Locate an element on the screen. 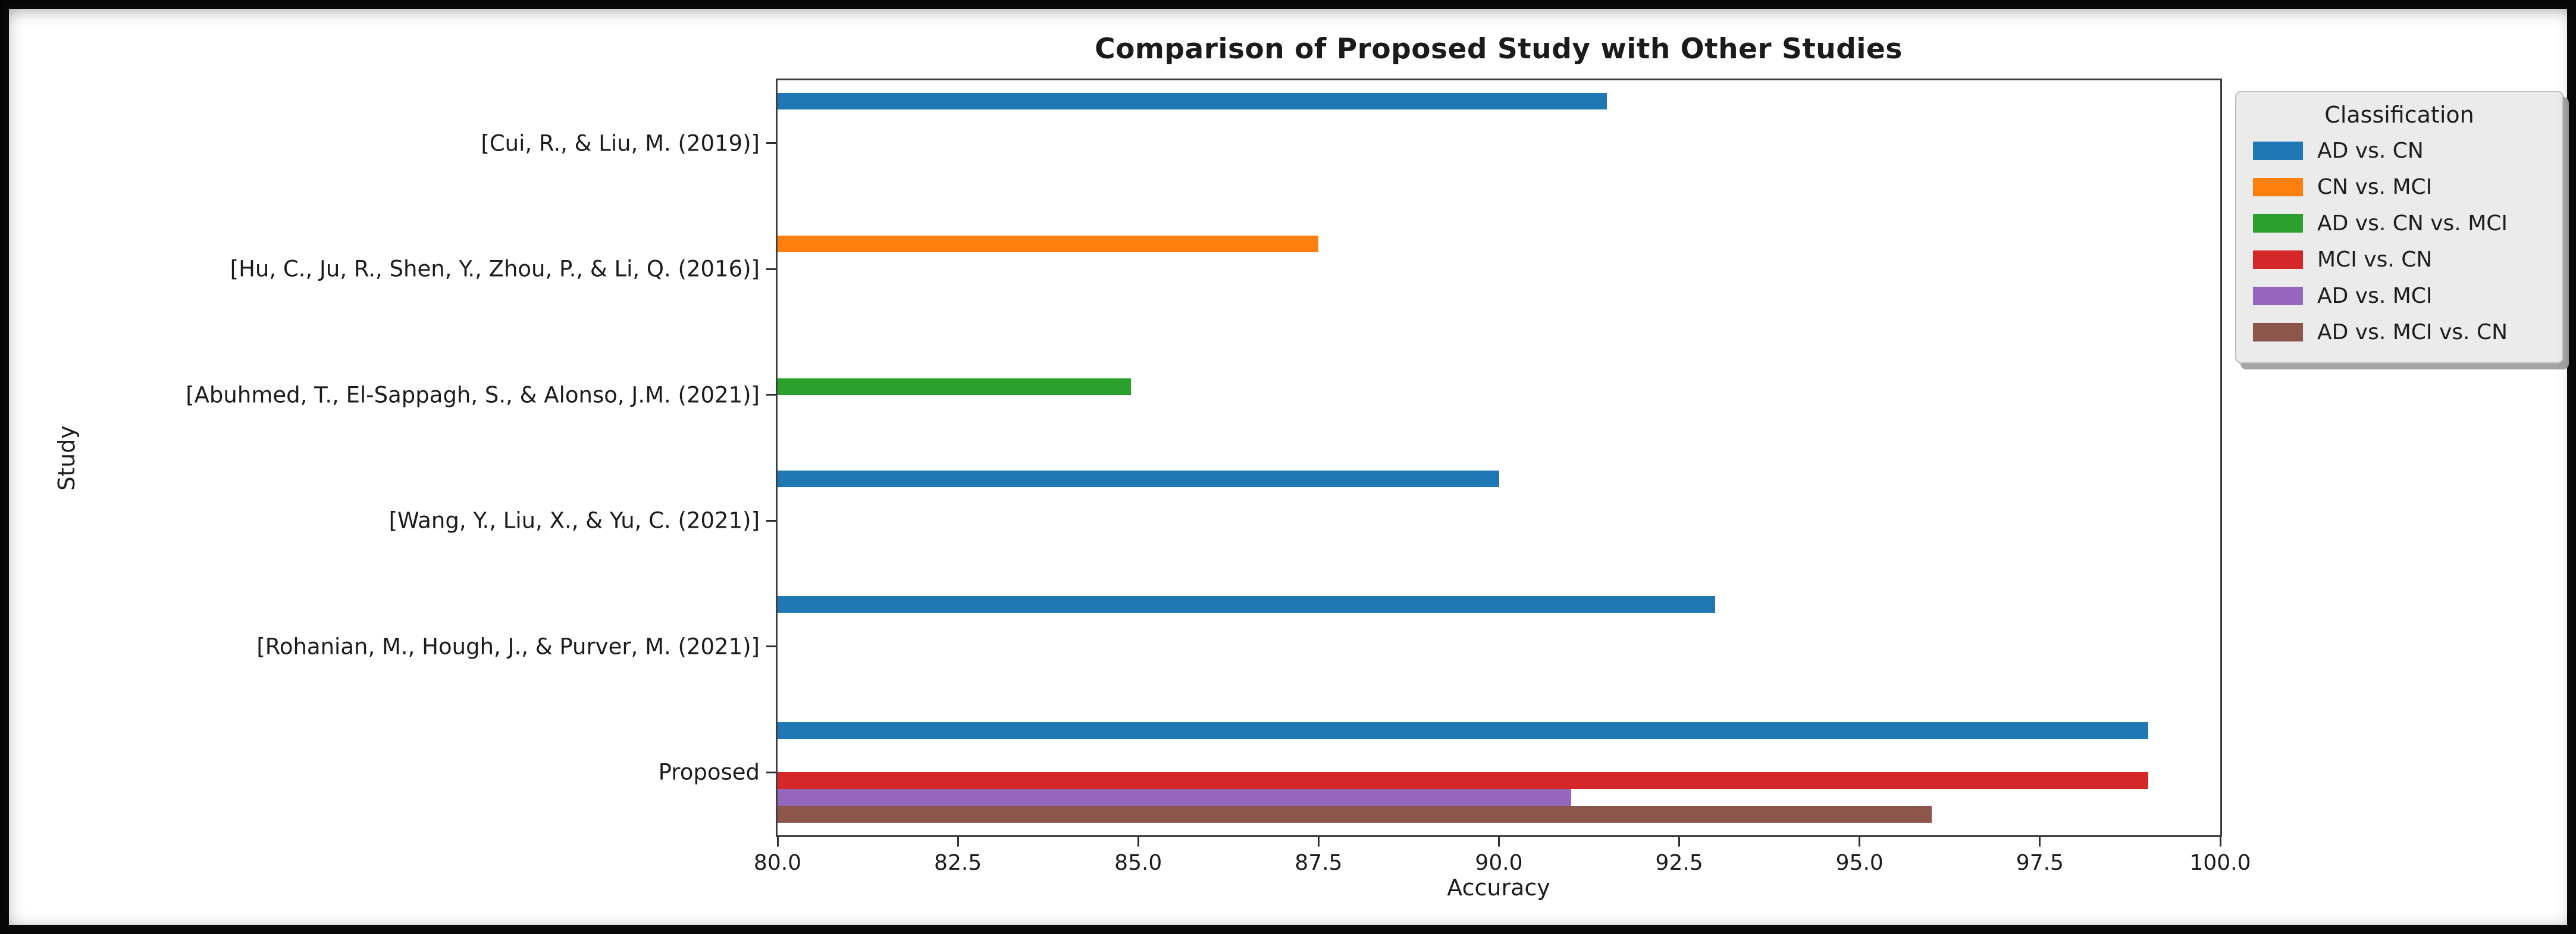  y-axis-label: Study is located at coordinates (66, 458).